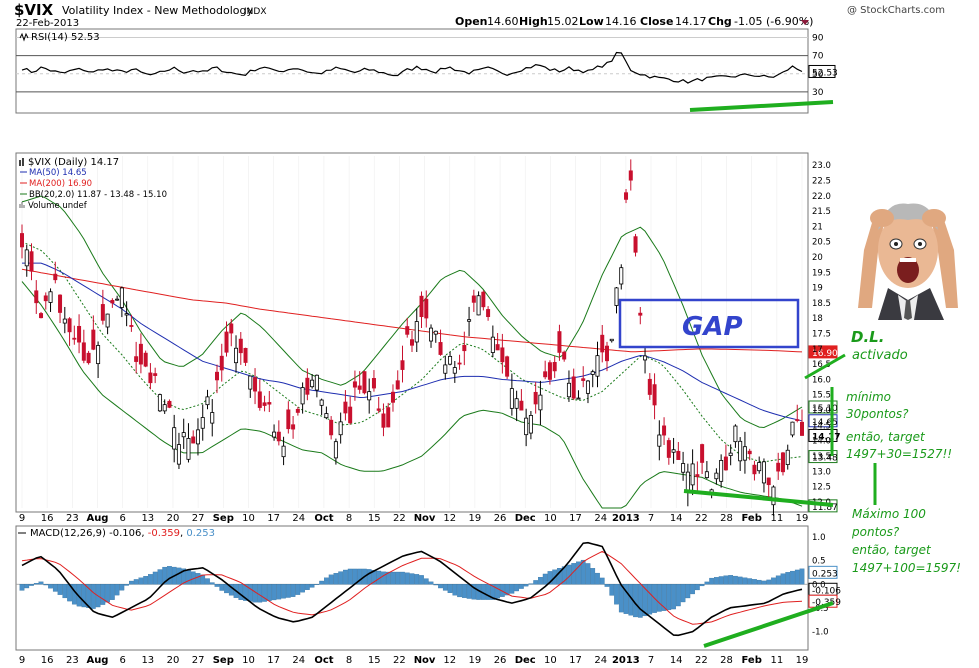 The height and width of the screenshot is (668, 979). Describe the element at coordinates (818, 93) in the screenshot. I see `rsi-tick-30: 30` at that location.